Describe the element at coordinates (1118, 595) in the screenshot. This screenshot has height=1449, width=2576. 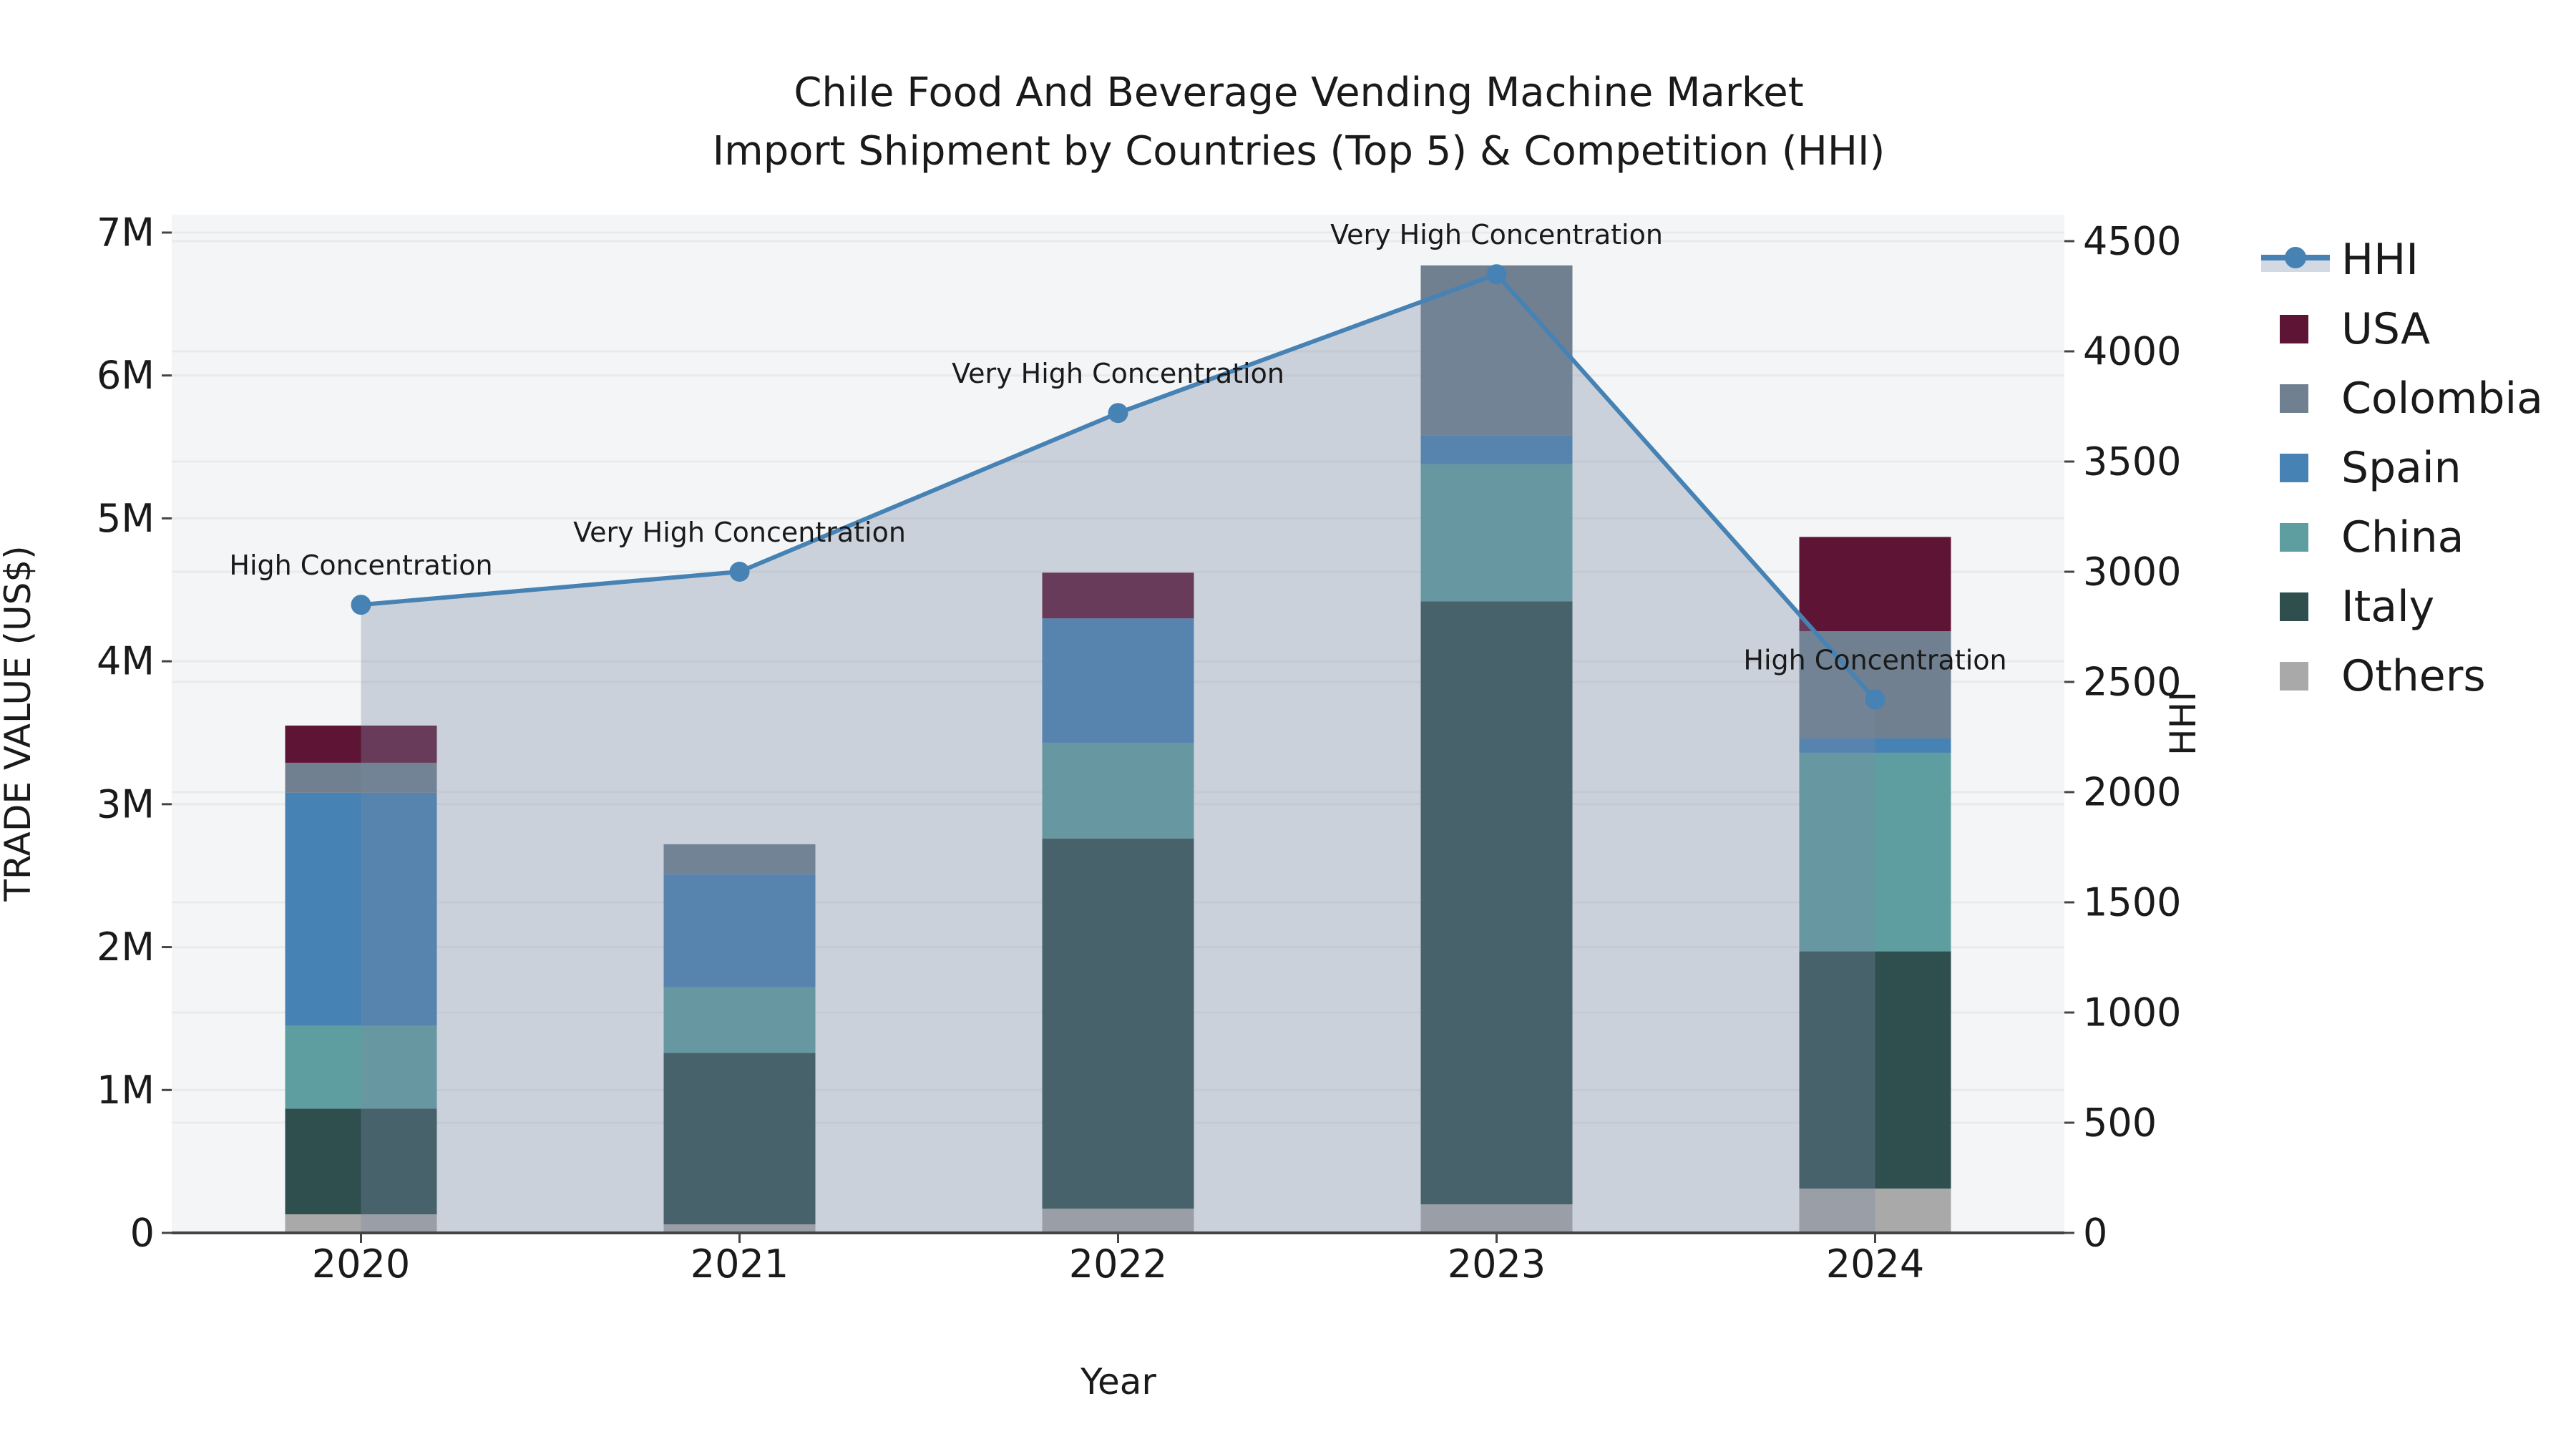
I see `bar-segment-2022-usa` at that location.